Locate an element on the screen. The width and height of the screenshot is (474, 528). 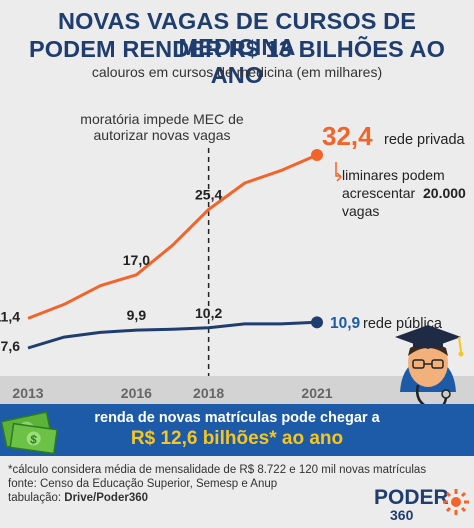
annotation-liminares-line1: liminares podem is located at coordinates (393, 175).